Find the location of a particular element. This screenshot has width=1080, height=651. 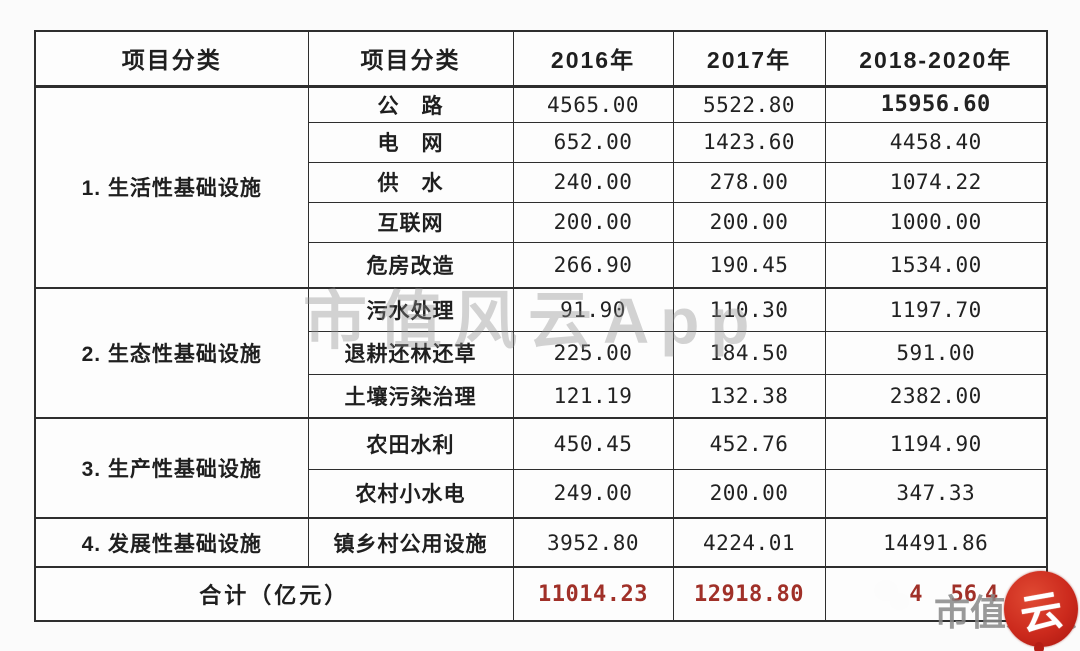

category-cell-living: 1. 生活性基础设施 is located at coordinates (171, 187).